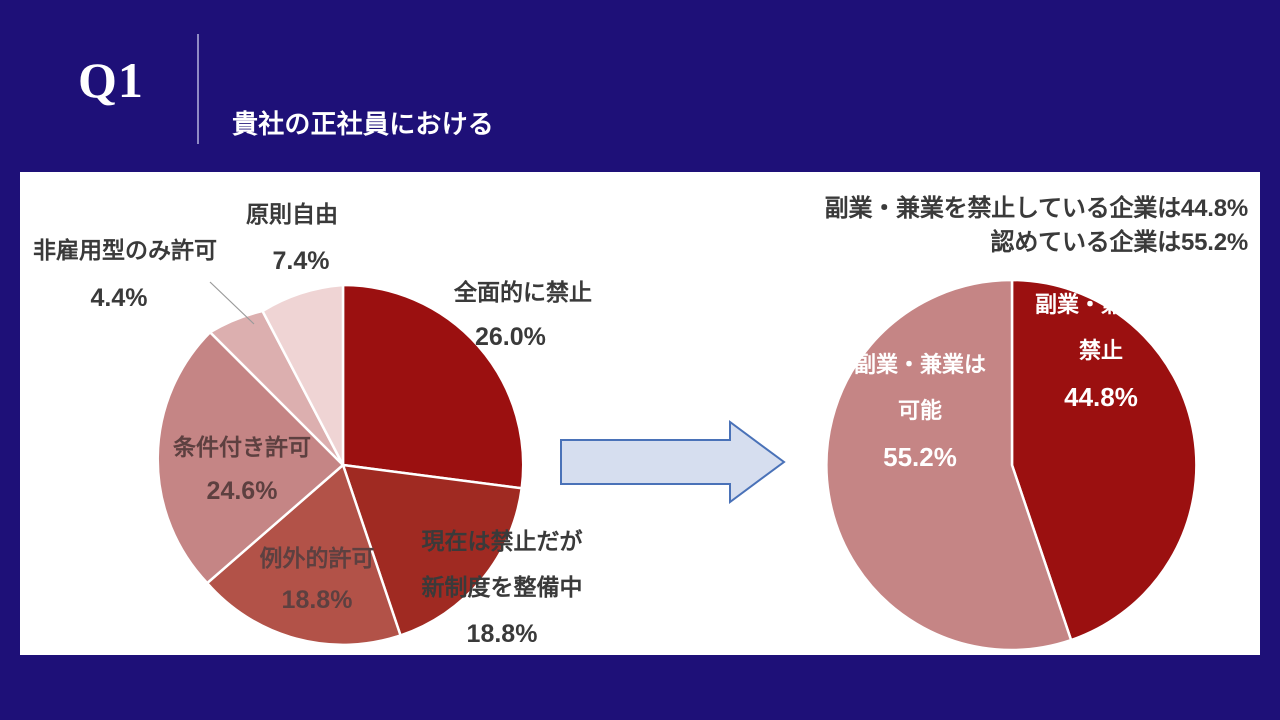 The height and width of the screenshot is (720, 1280). I want to click on pie-value-zenmenteki-kinshi: 26.0%, so click(510, 337).